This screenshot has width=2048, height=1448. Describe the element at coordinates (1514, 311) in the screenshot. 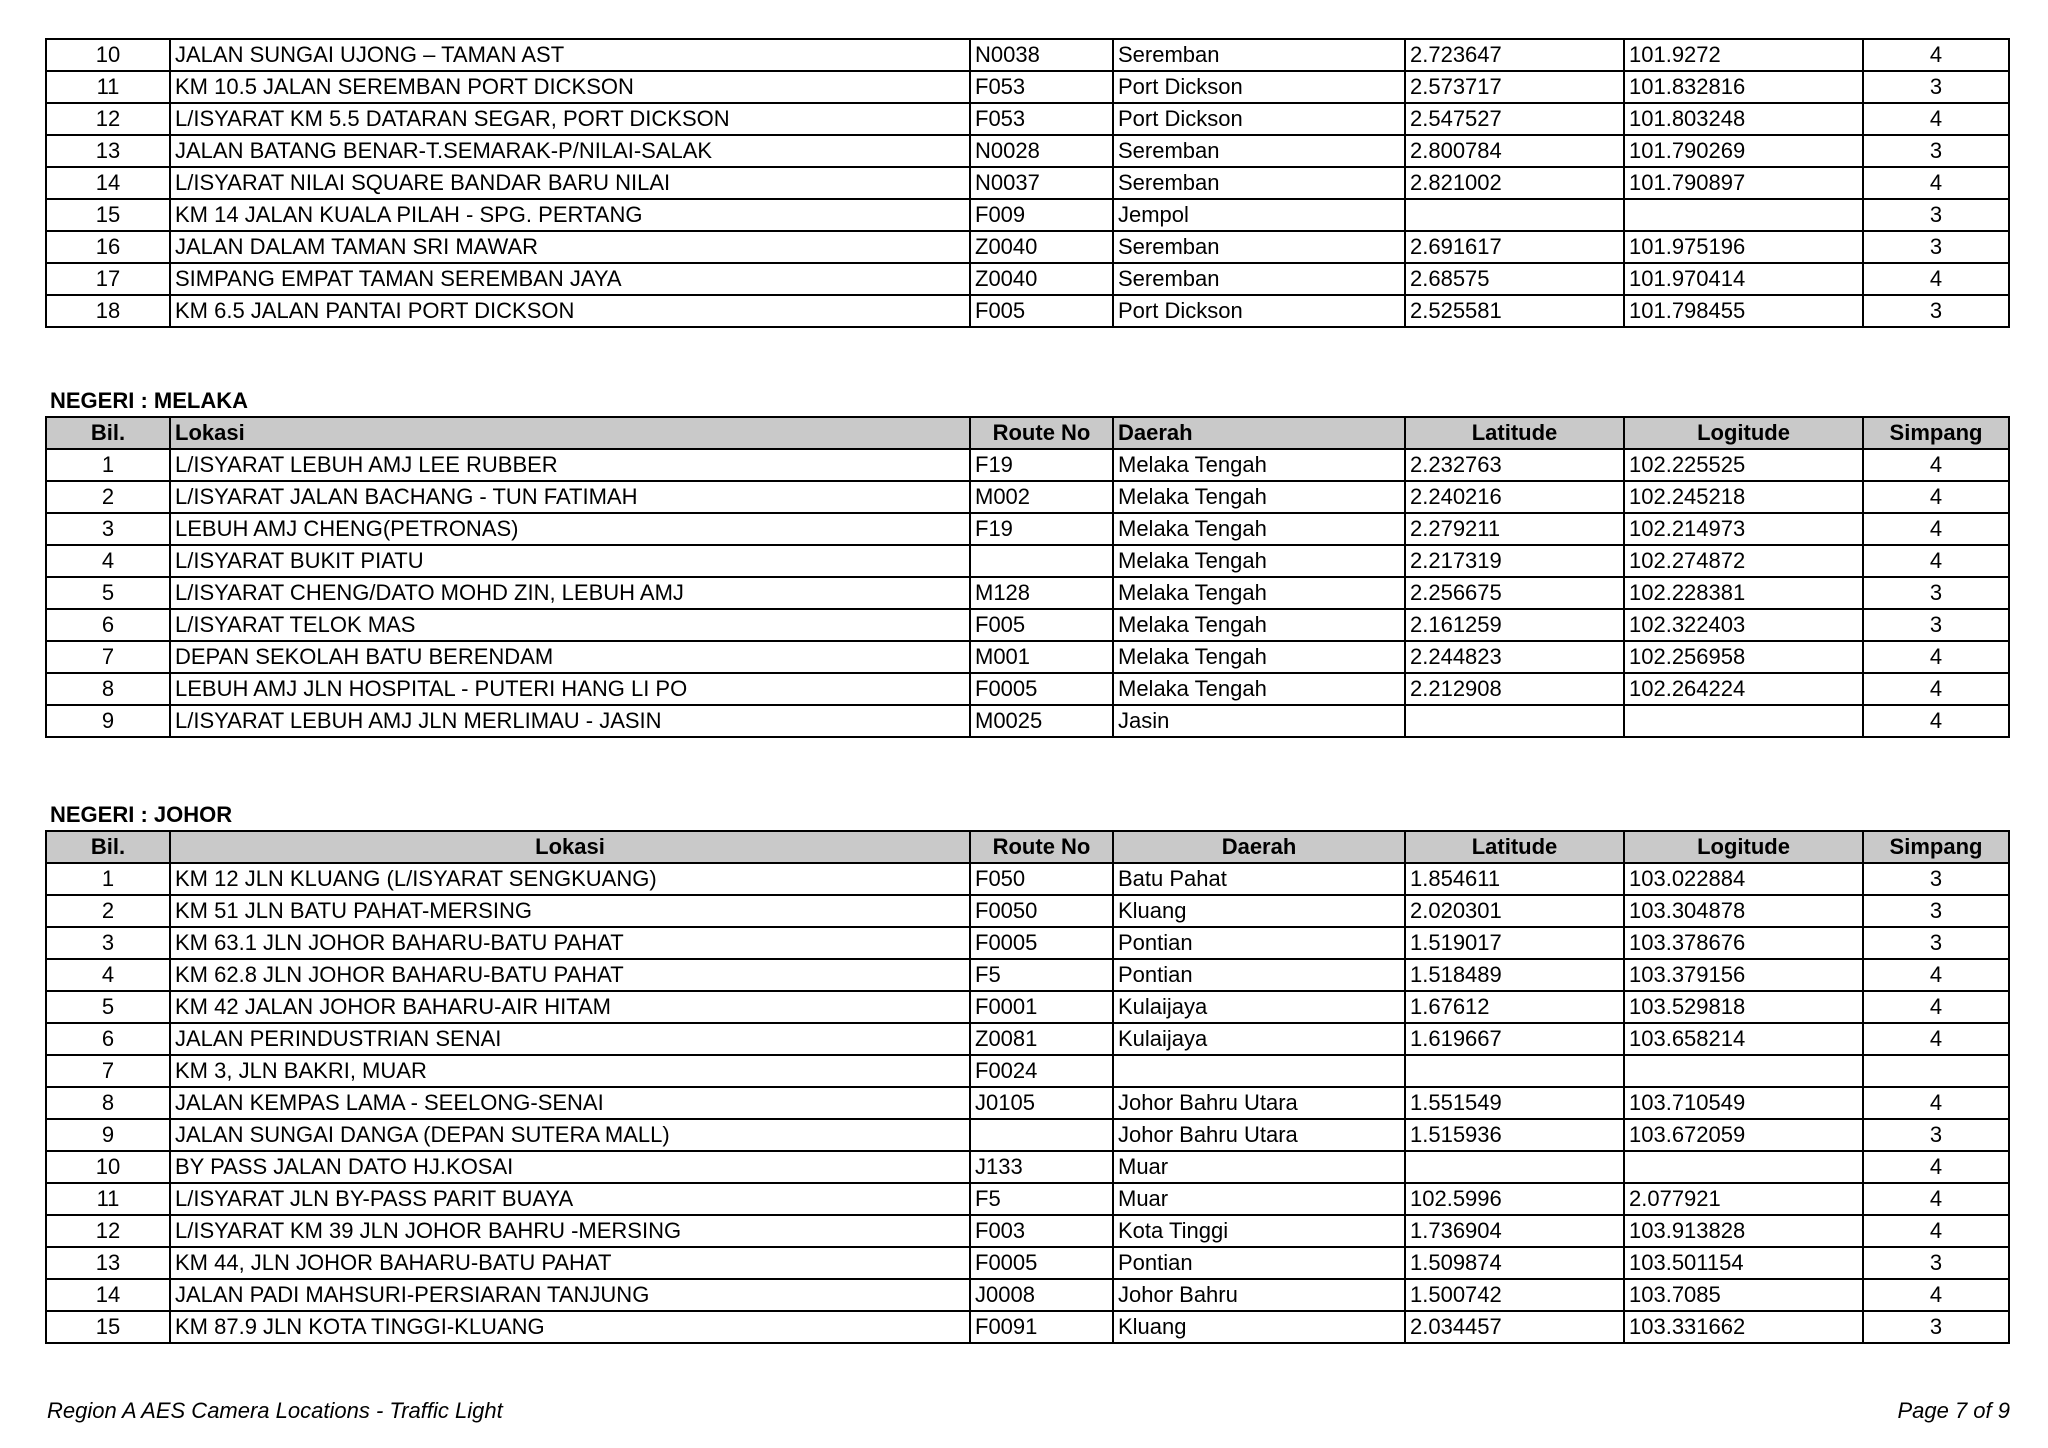

I see `table-cell: 2.525581` at that location.